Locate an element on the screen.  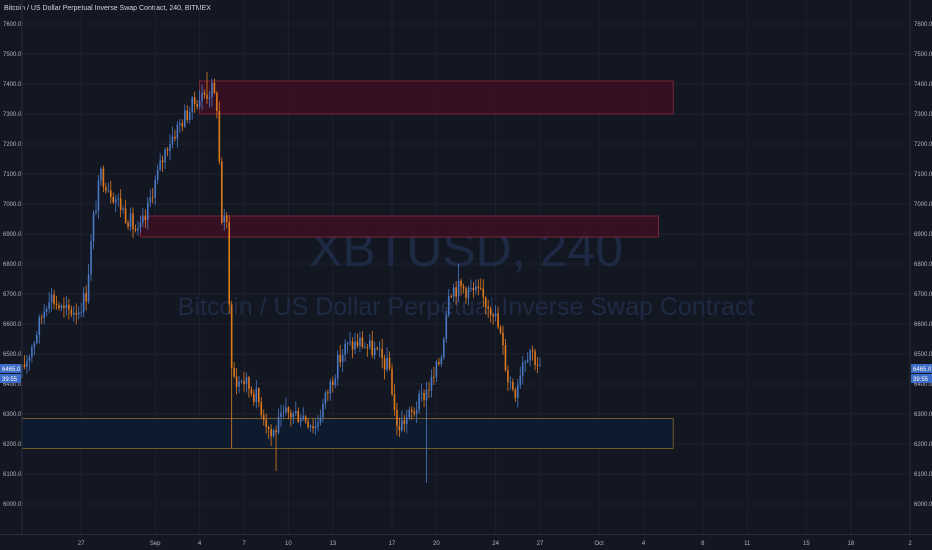
y-tick-label: 6500.0 is located at coordinates (12, 355).